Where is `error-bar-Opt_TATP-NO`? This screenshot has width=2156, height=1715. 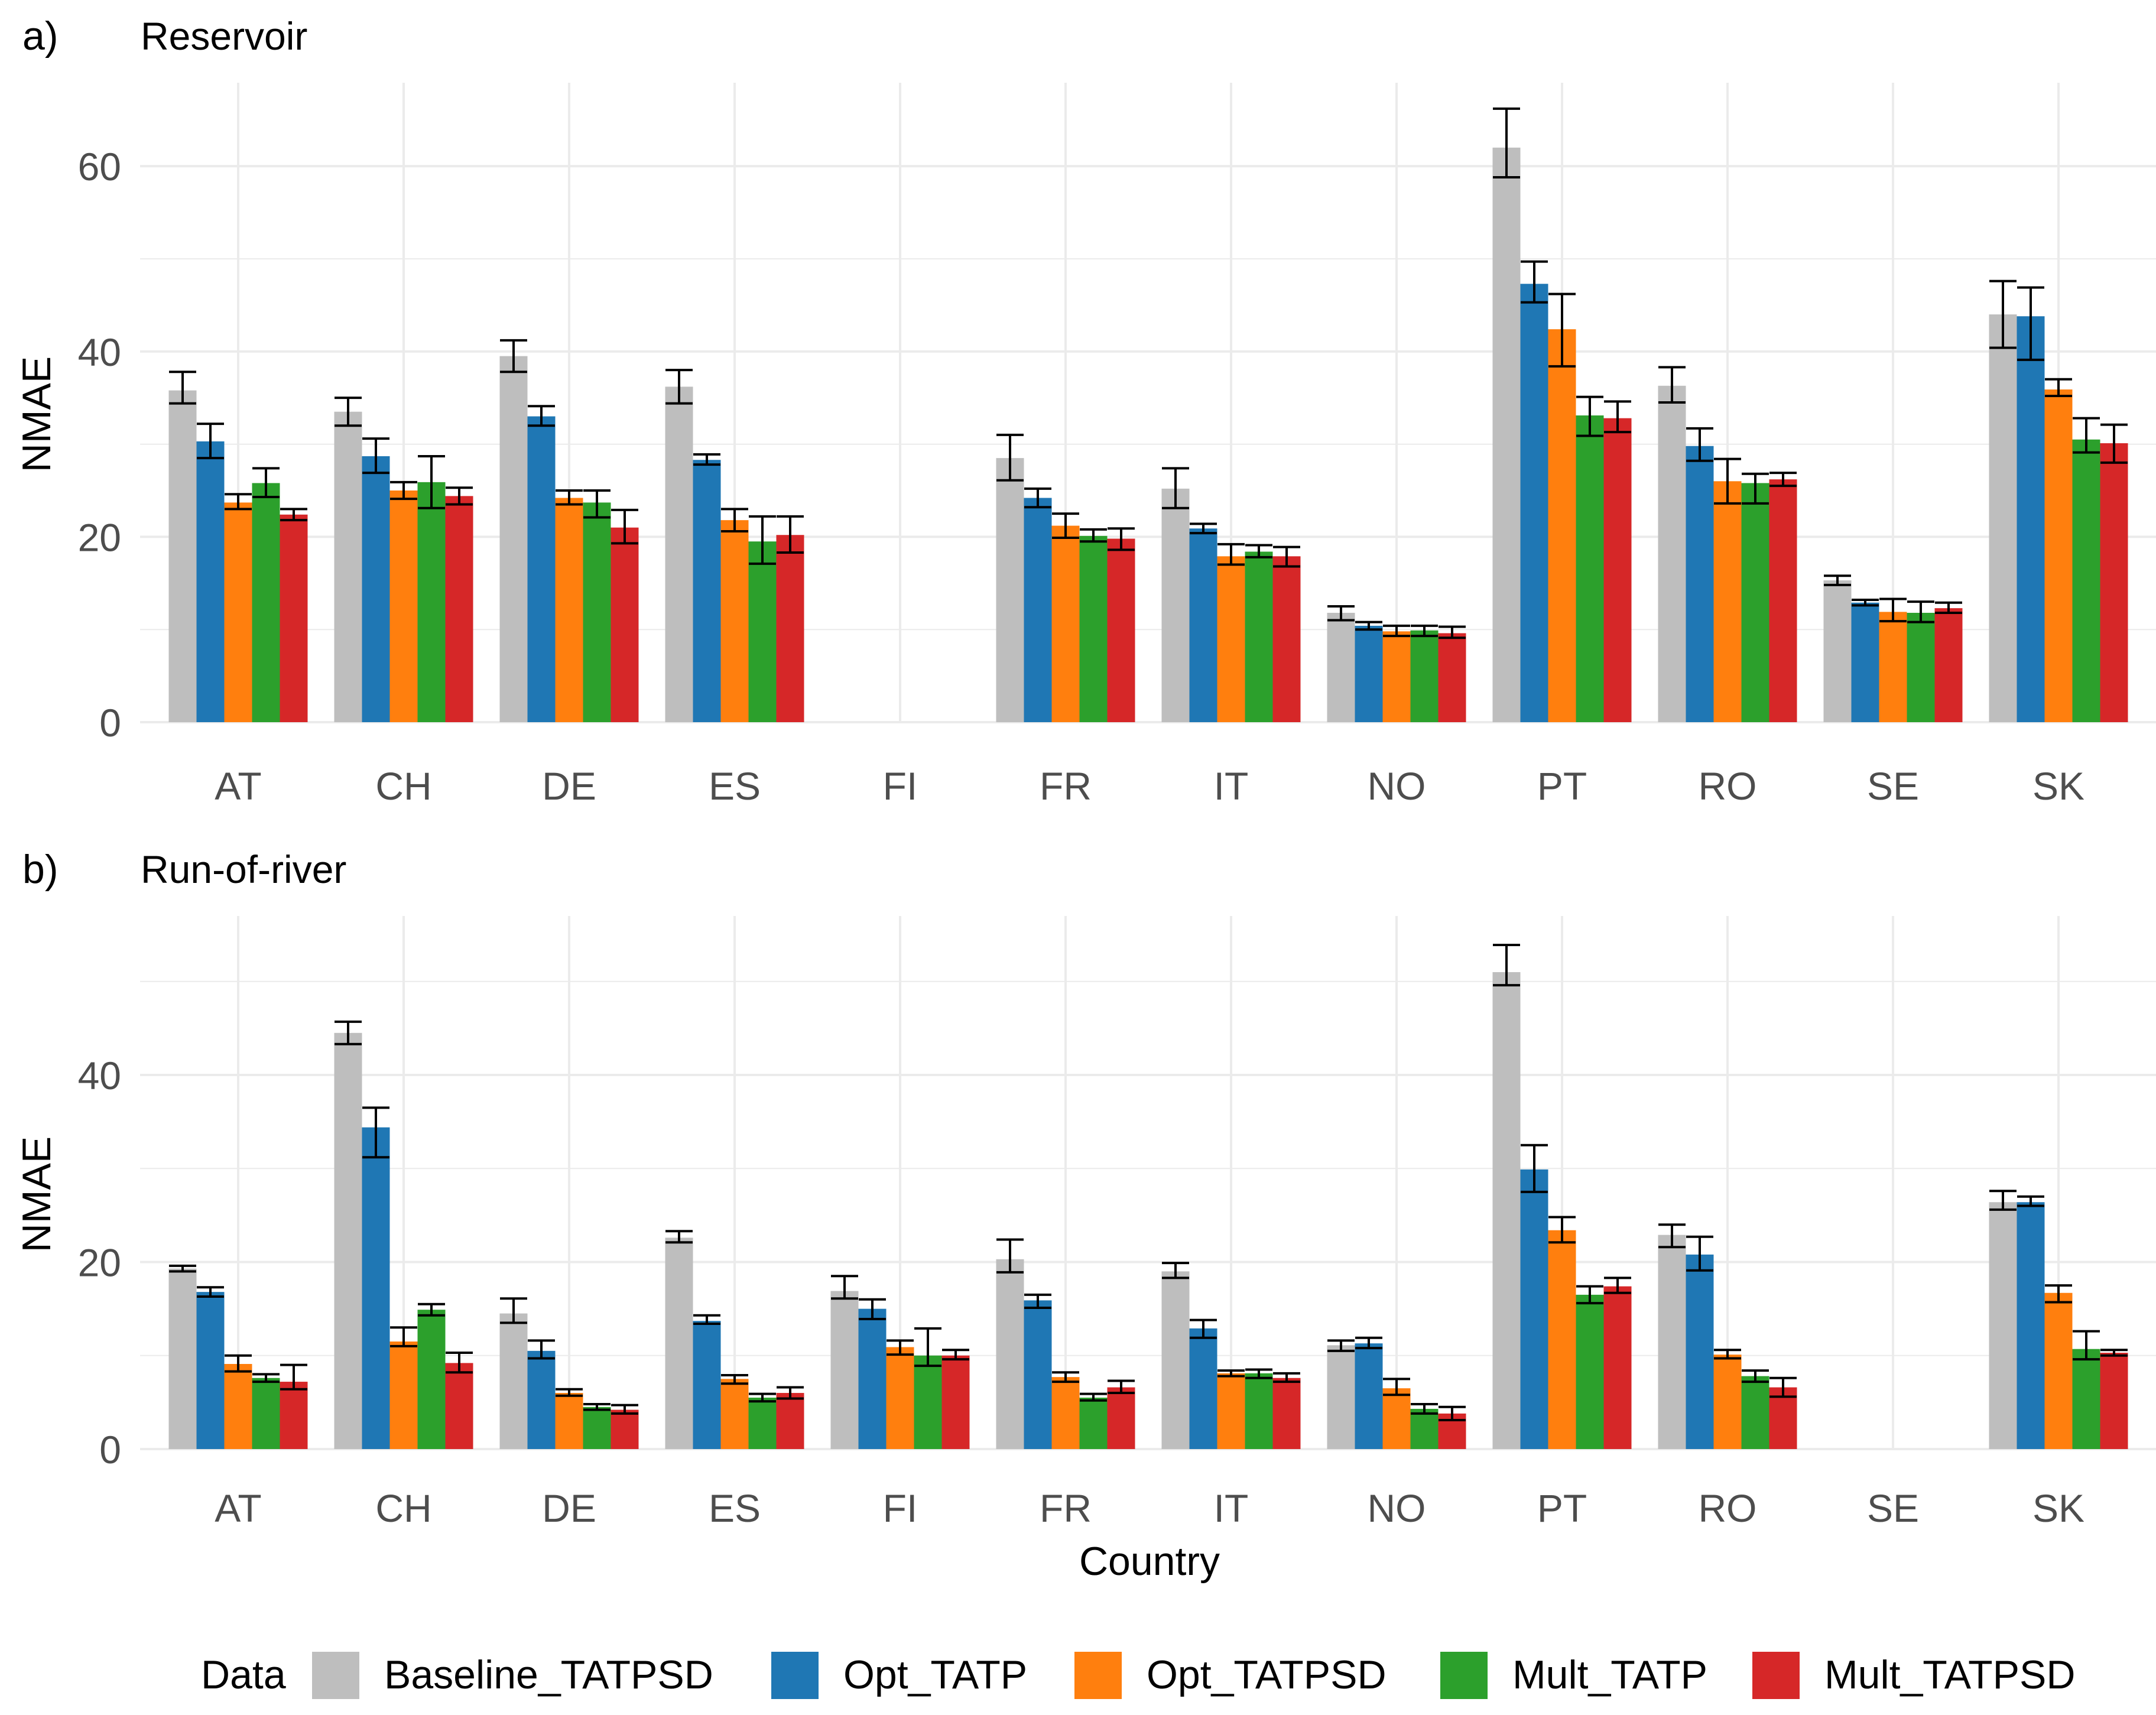
error-bar-Opt_TATP-NO is located at coordinates (1368, 626).